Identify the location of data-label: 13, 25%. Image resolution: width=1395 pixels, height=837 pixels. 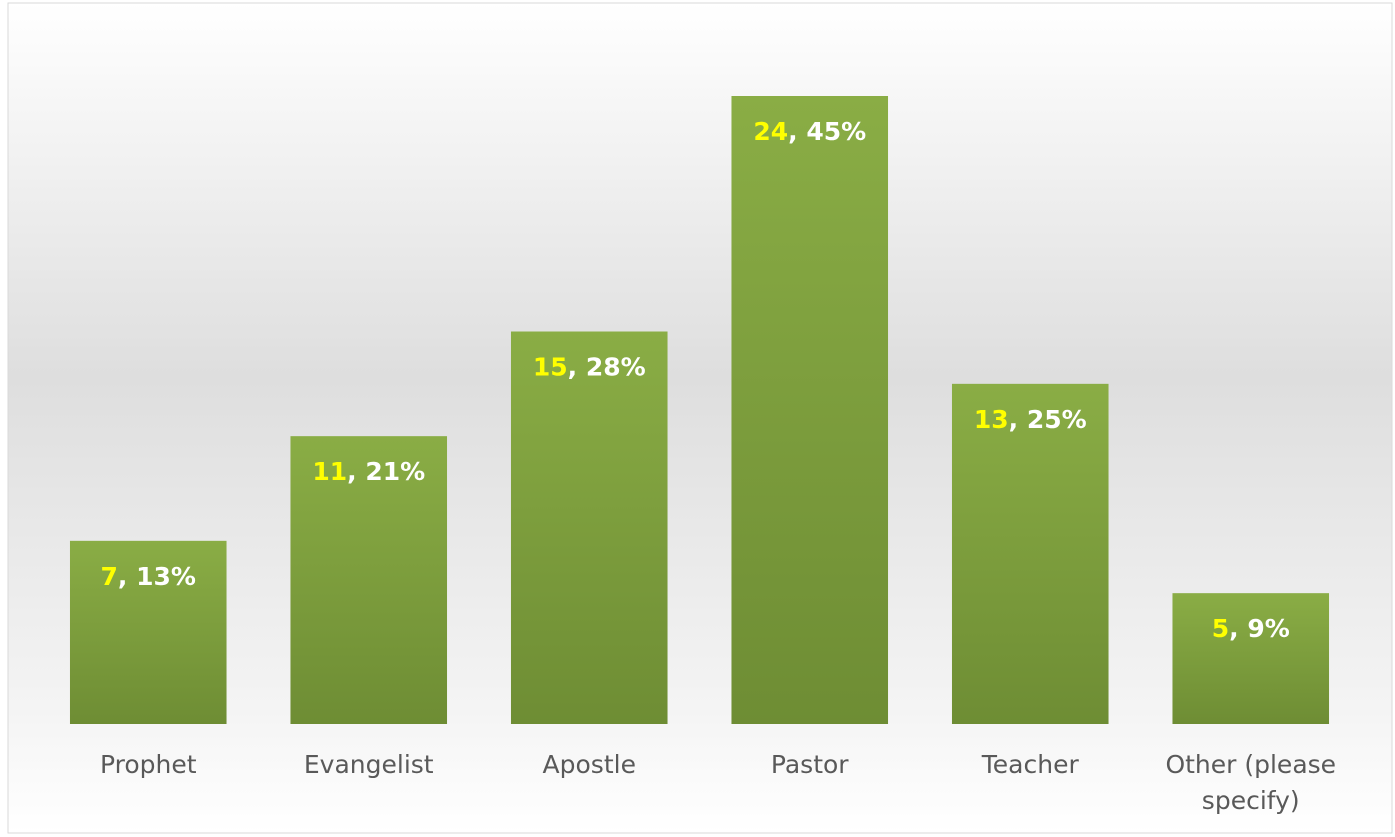
(1030, 419).